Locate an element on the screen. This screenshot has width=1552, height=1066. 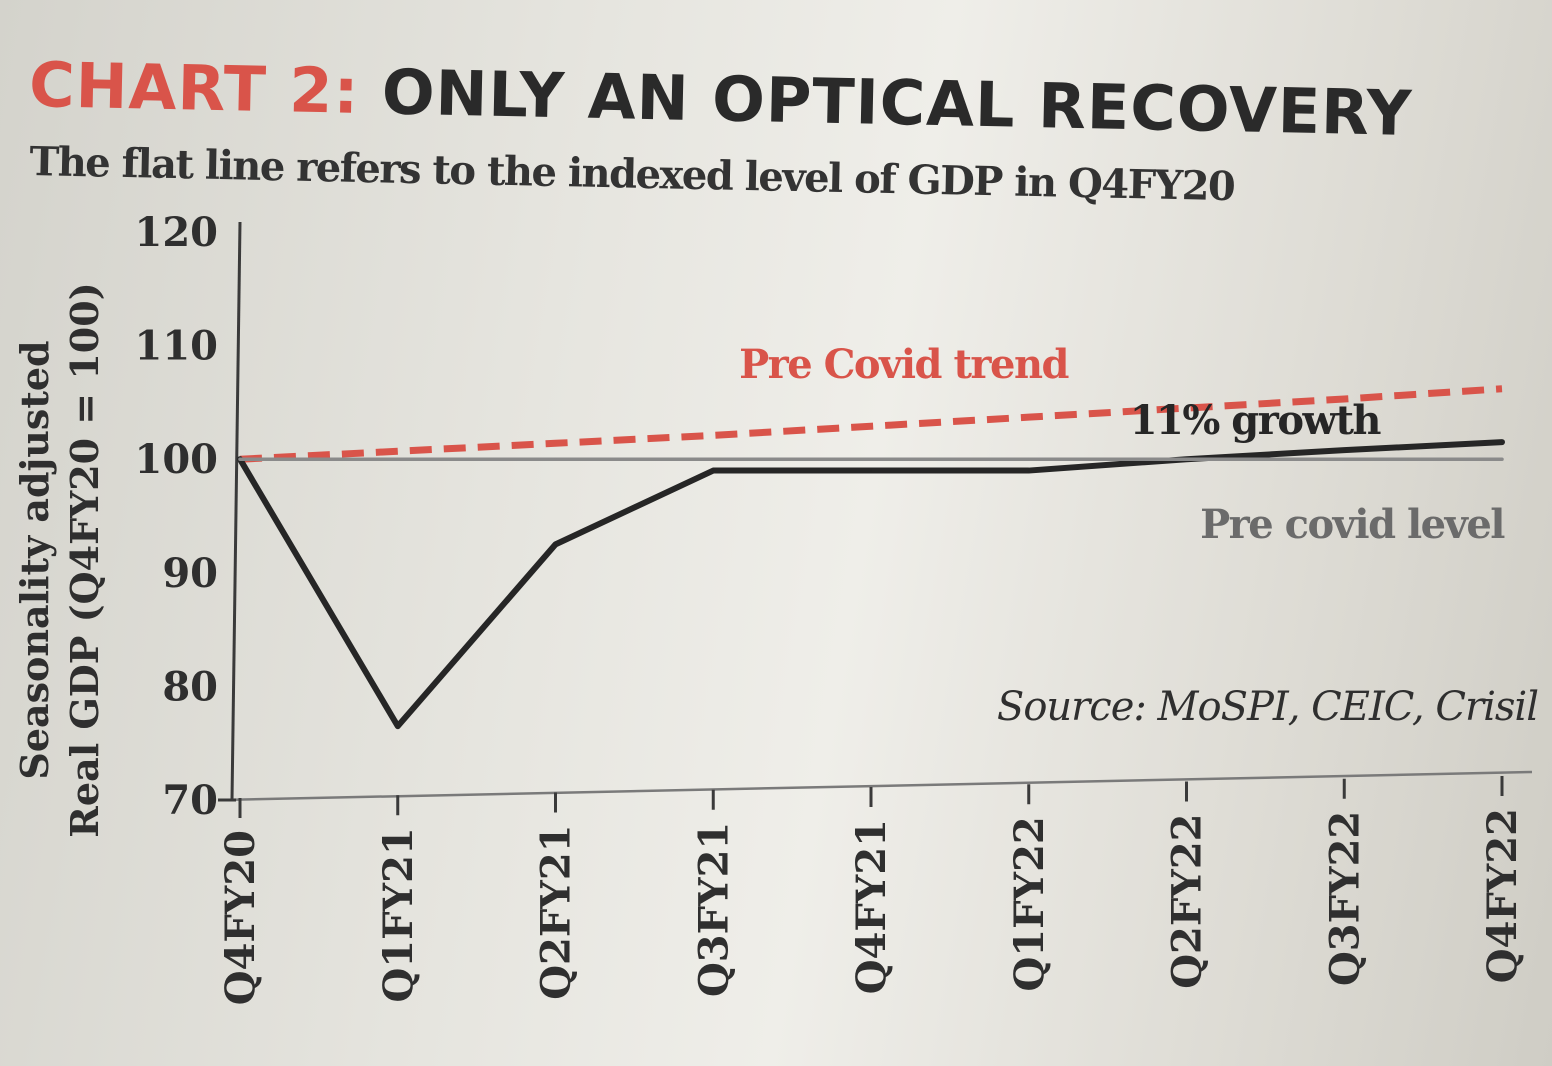
data-point-0-Q1FY21 is located at coordinates (397, 451).